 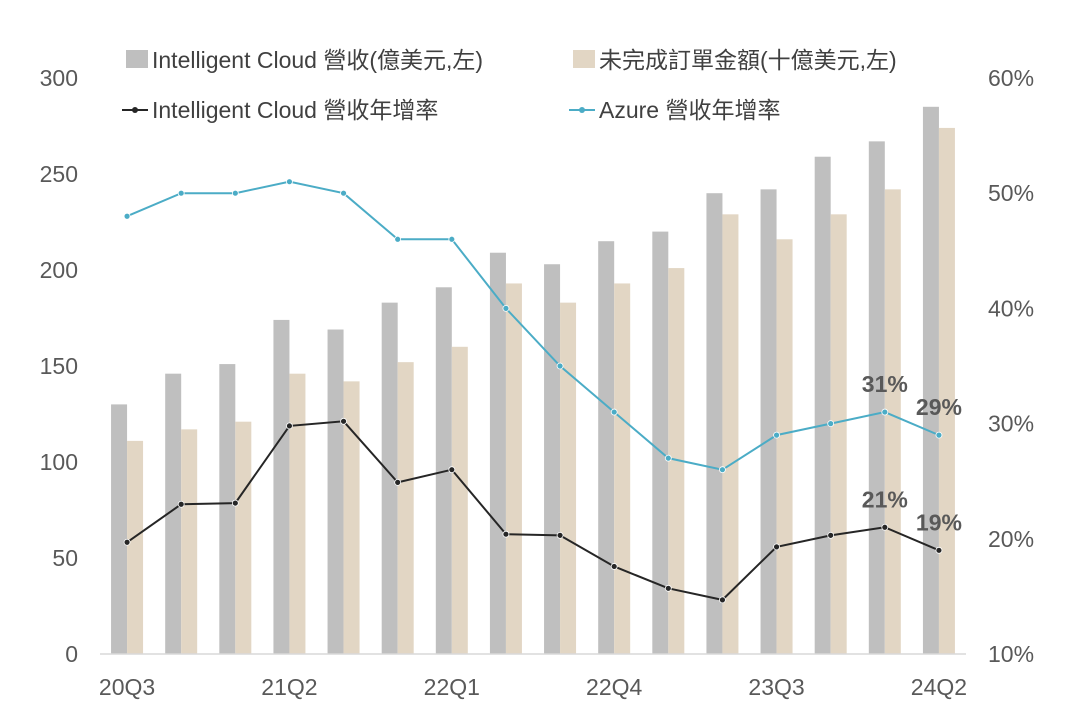 What do you see at coordinates (560, 535) in the screenshot?
I see `point-cloud-growth-22Q3` at bounding box center [560, 535].